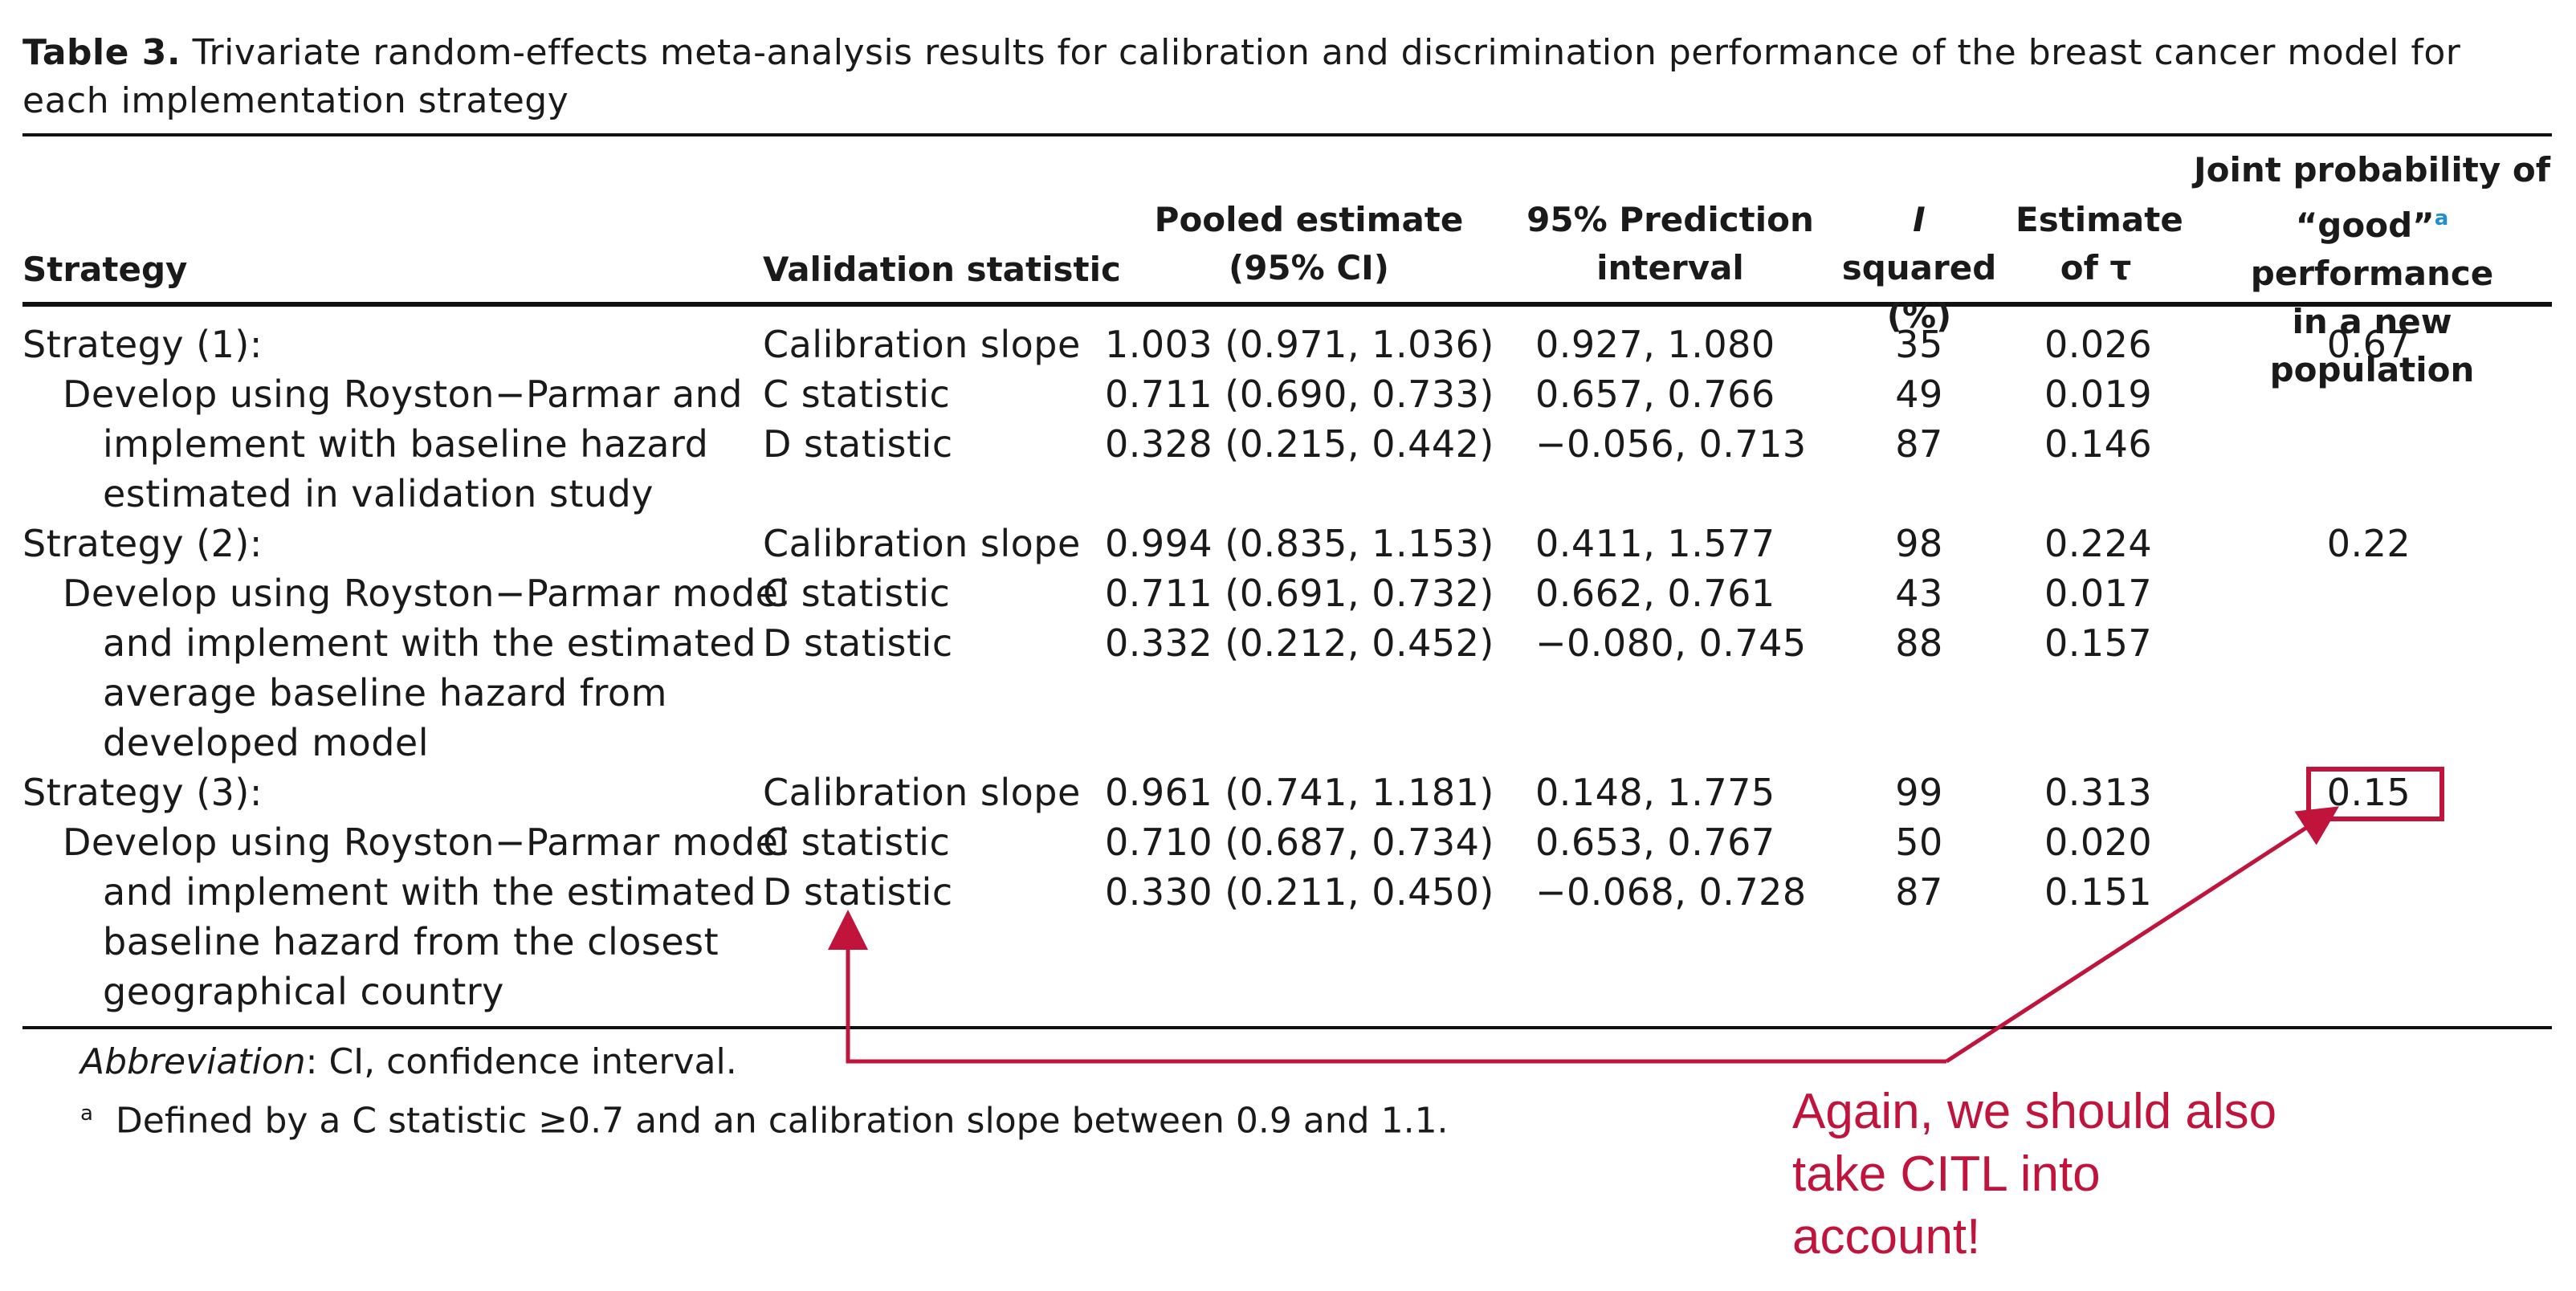 This screenshot has height=1291, width=2576. What do you see at coordinates (1919, 793) in the screenshot?
I see `s3-row1-isq: 99` at bounding box center [1919, 793].